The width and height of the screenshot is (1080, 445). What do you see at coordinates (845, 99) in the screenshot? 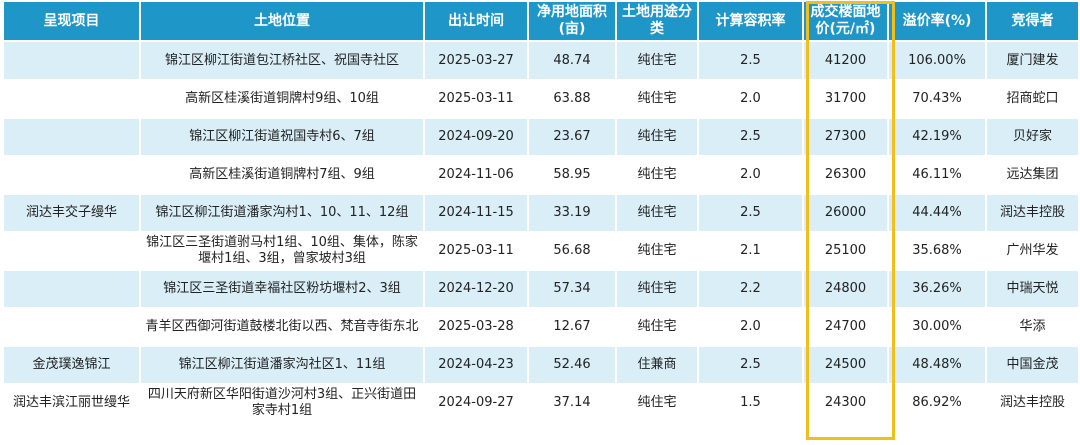
I see `cell-floor-price: 31700` at bounding box center [845, 99].